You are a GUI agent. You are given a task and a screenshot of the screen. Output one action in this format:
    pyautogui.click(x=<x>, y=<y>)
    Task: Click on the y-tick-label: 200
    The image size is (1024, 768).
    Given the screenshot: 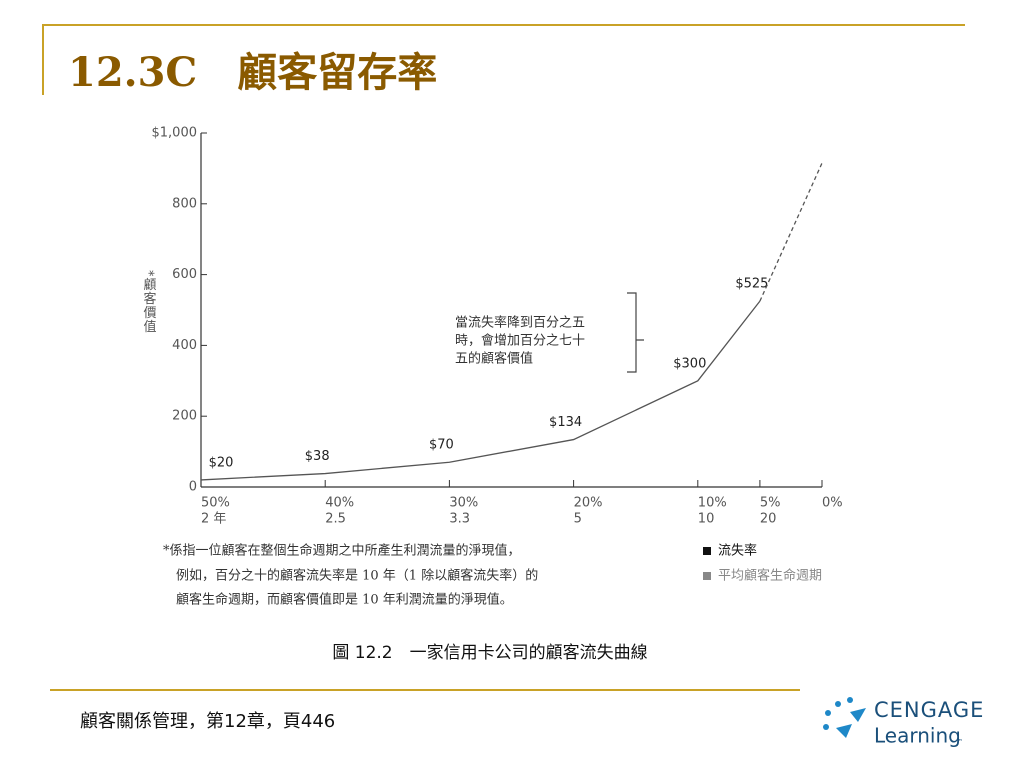 What is the action you would take?
    pyautogui.click(x=184, y=416)
    